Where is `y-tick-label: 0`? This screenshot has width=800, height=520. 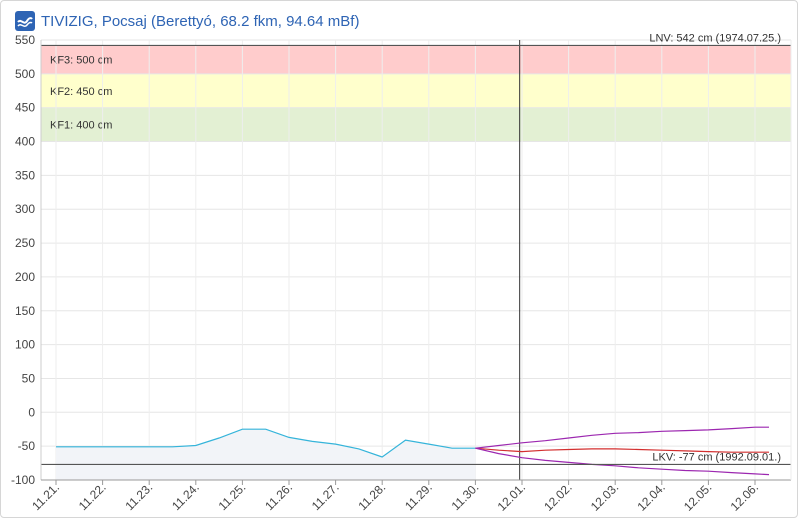
y-tick-label: 0 is located at coordinates (31, 412).